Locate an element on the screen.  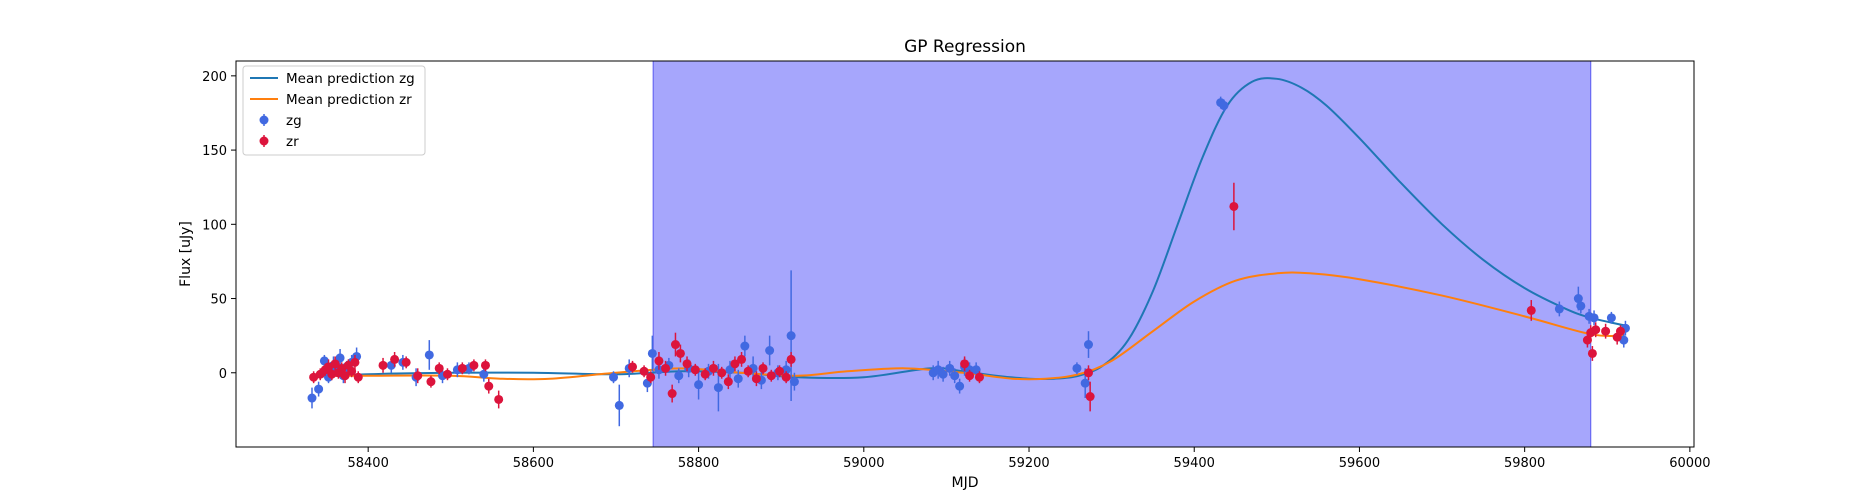
y-axis-label: Flux [uJy] is located at coordinates (186, 254).